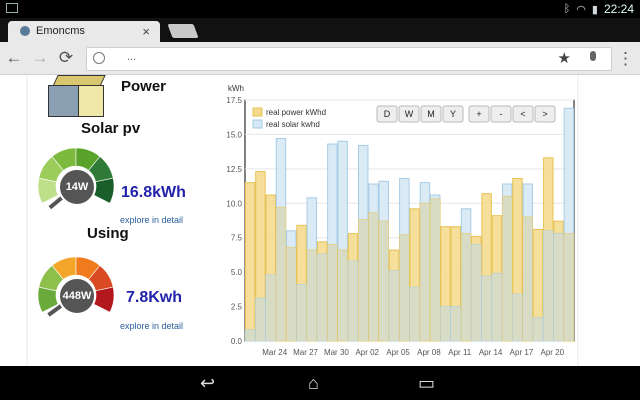  I want to click on solar-explore-link: explore in detail, so click(152, 220).